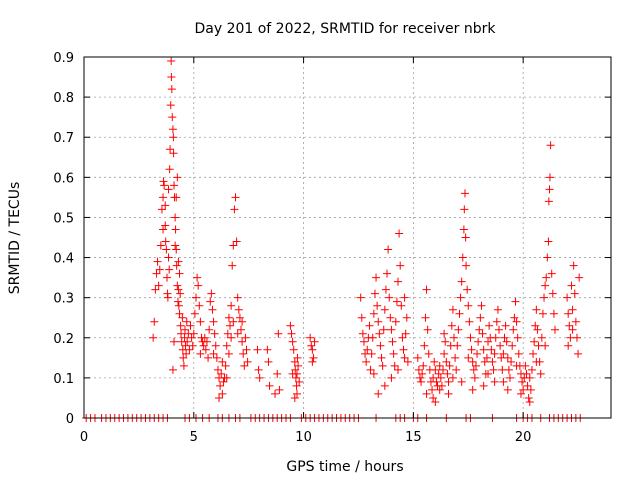 The height and width of the screenshot is (480, 640). What do you see at coordinates (344, 467) in the screenshot?
I see `x-axis-label: GPS time / hours` at bounding box center [344, 467].